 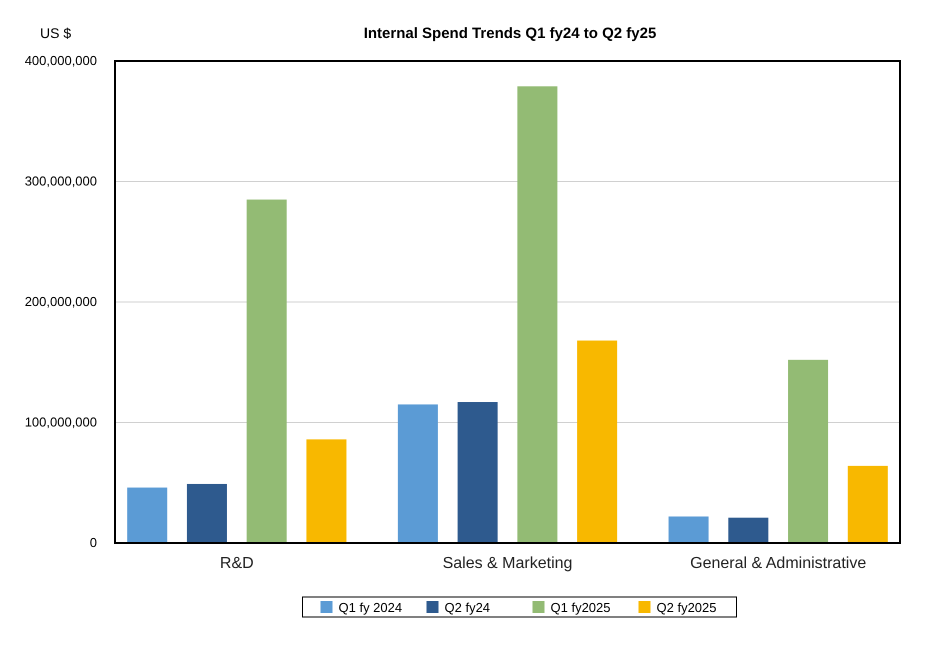 I want to click on legend-label: Q1 fy 2024, so click(x=370, y=607).